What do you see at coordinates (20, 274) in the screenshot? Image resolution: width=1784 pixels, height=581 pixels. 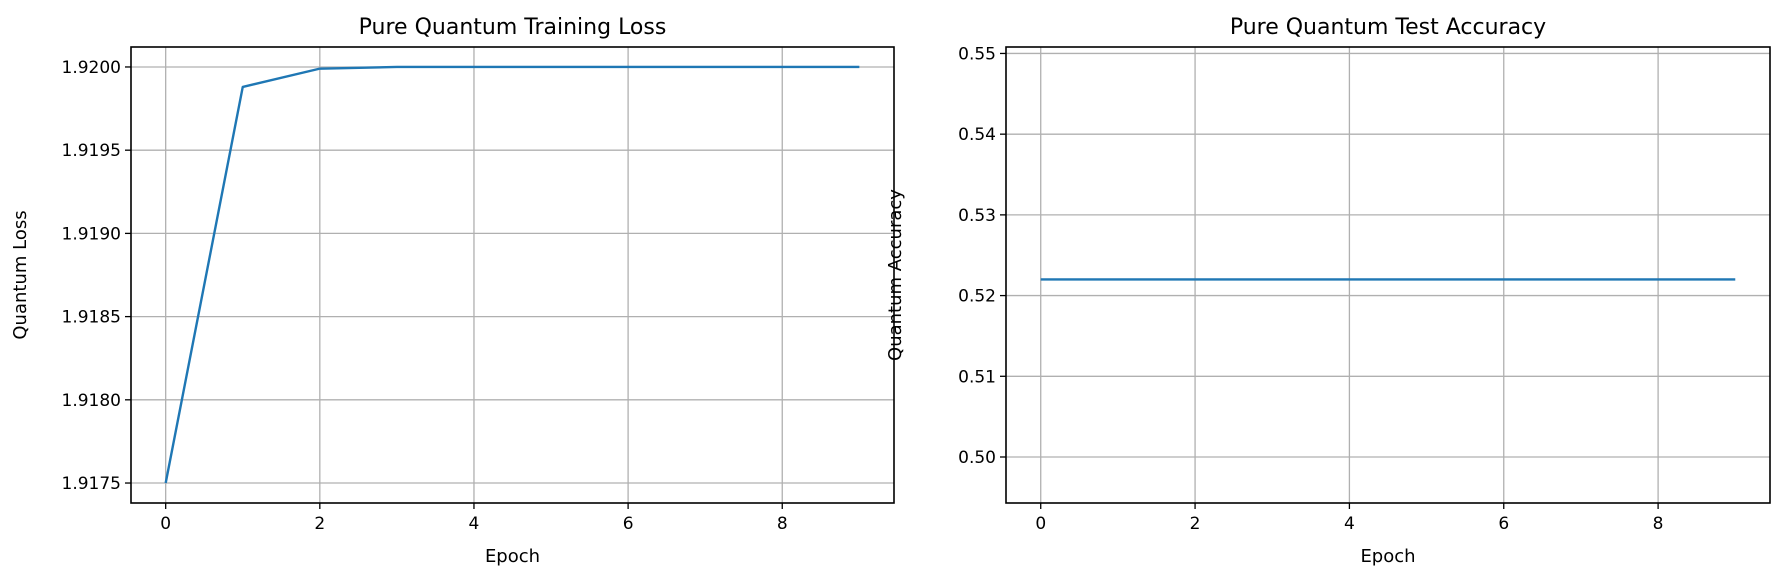 I see `y-axis-label: Quantum Loss` at bounding box center [20, 274].